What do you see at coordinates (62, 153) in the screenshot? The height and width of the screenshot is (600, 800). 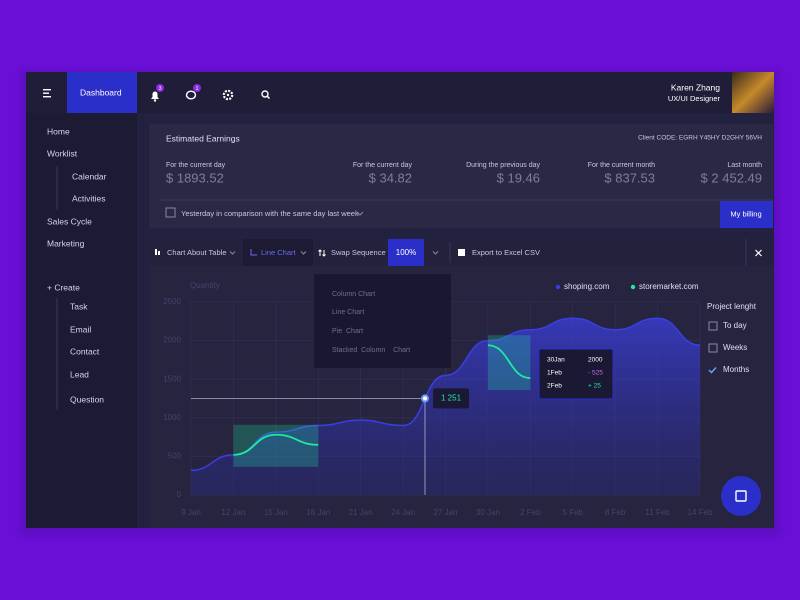 I see `sidebar-item: Worklist` at bounding box center [62, 153].